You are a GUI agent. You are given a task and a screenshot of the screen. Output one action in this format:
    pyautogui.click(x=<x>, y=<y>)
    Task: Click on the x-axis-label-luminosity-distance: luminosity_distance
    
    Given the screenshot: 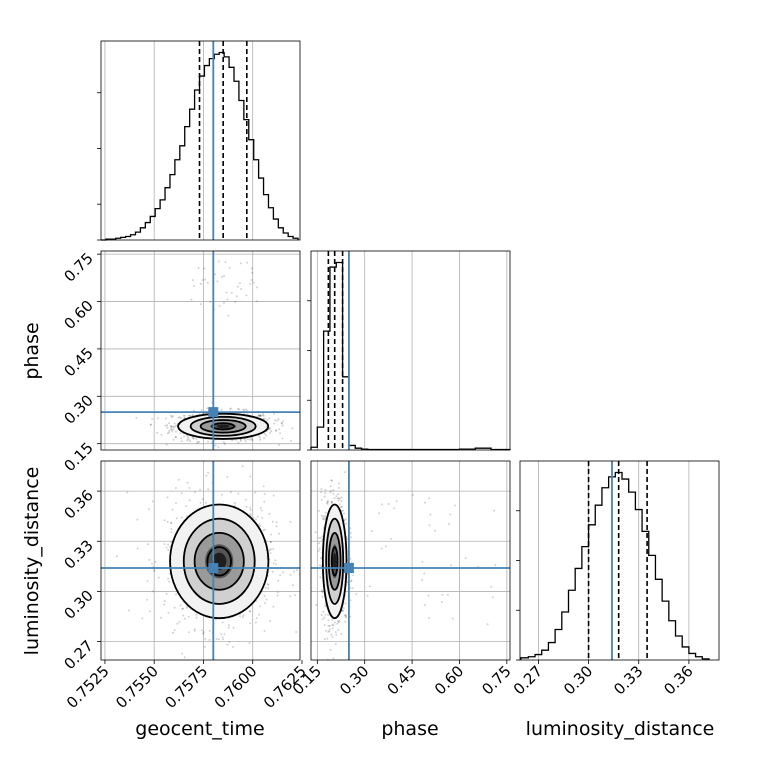 What is the action you would take?
    pyautogui.click(x=620, y=729)
    